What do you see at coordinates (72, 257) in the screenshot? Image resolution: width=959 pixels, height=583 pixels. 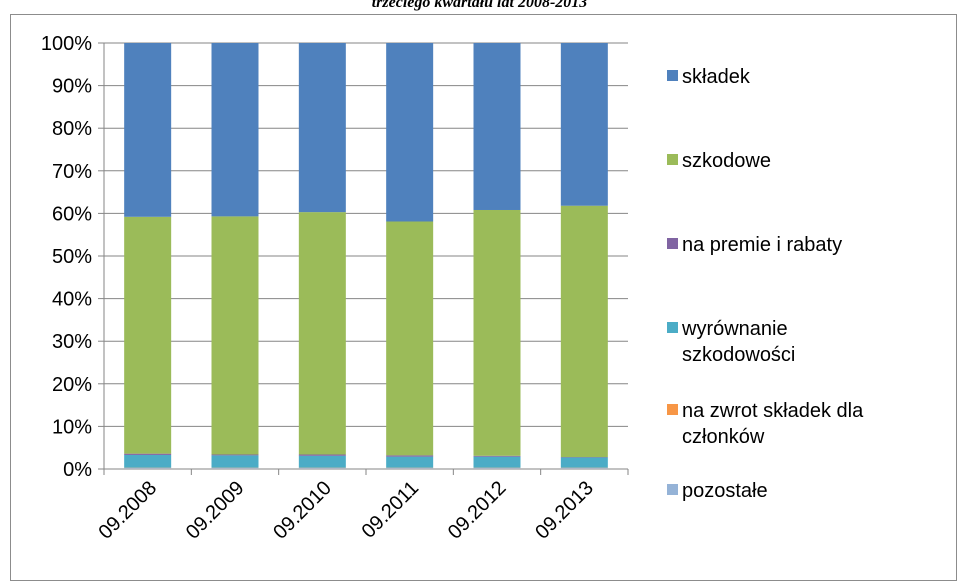 I see `y-tick-label: 50%` at bounding box center [72, 257].